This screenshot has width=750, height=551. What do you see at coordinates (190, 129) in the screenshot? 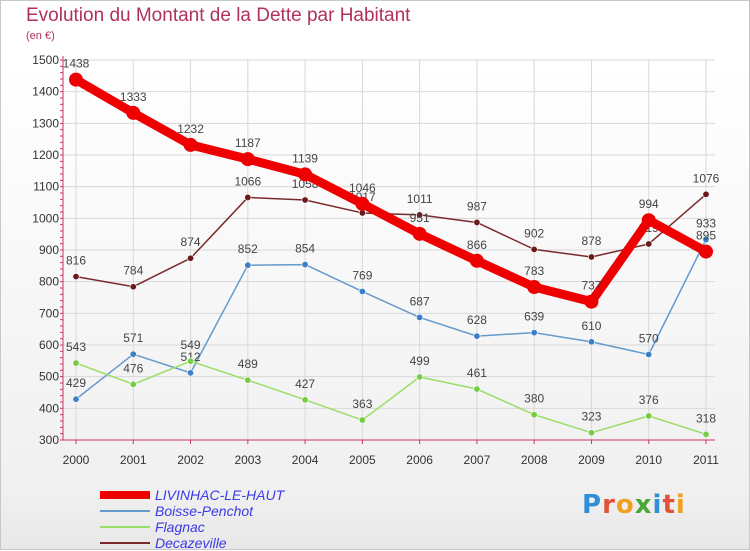
I see `data-label: 1232` at bounding box center [190, 129].